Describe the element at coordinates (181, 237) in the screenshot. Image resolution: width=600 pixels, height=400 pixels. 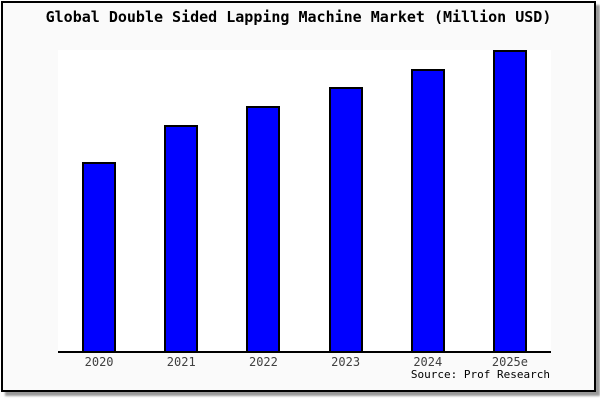
I see `bar-2021` at that location.